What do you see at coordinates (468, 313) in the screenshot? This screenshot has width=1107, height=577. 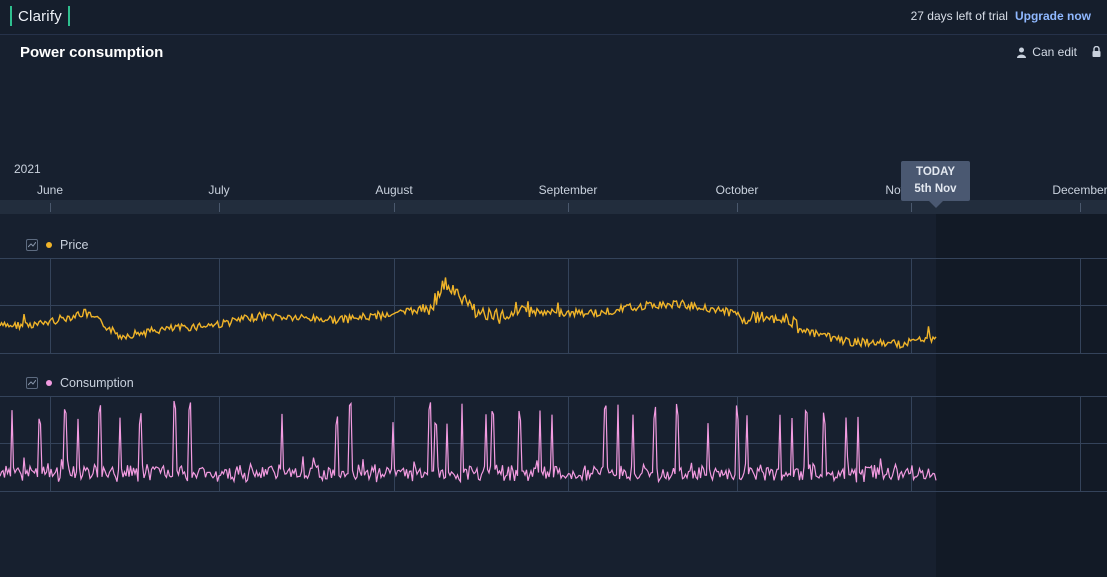 I see `price-series-line` at bounding box center [468, 313].